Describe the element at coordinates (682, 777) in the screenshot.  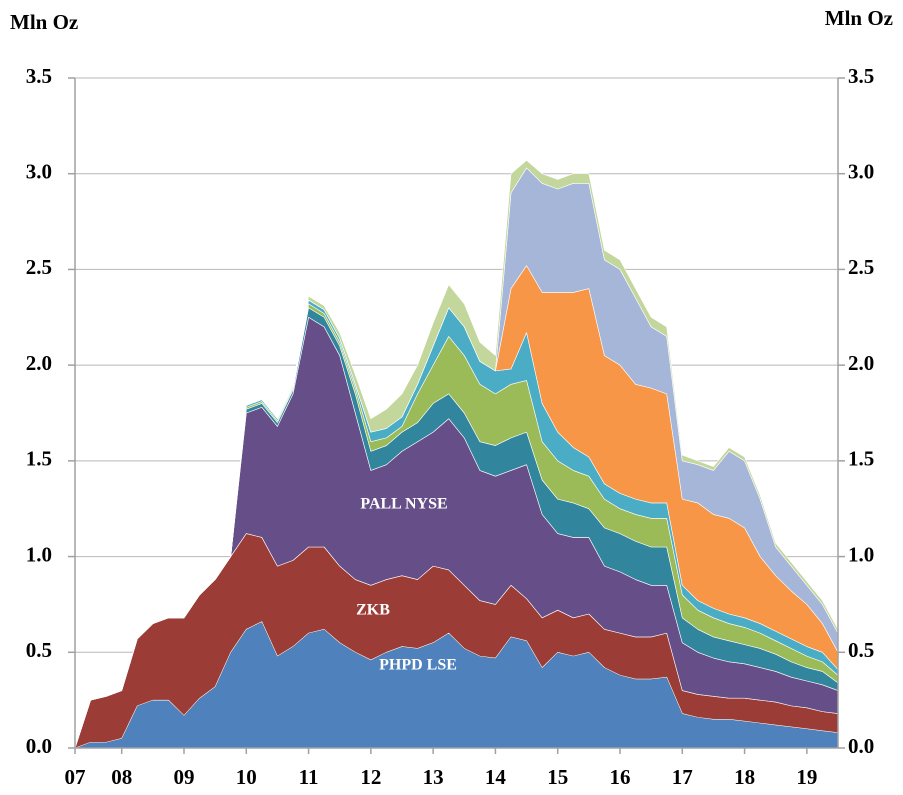
I see `x-tick-label: 17` at that location.